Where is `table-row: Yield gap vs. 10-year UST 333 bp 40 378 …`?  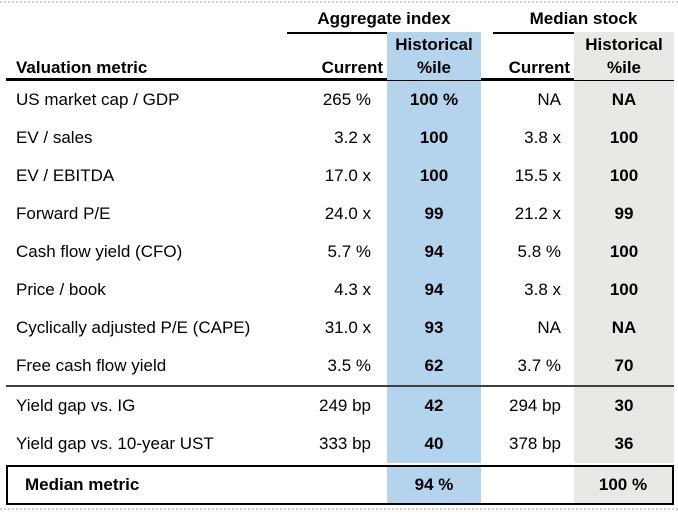
table-row: Yield gap vs. 10-year UST 333 bp 40 378 … is located at coordinates (340, 444).